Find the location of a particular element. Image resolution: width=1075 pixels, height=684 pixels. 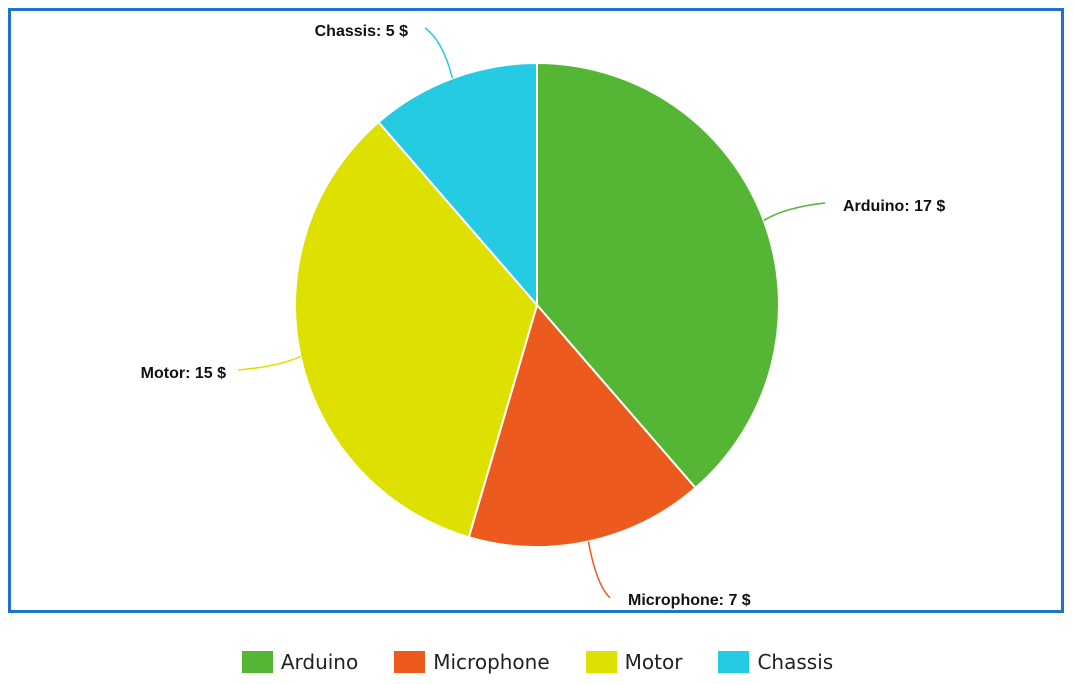

pie-slice-motor is located at coordinates (416, 330).